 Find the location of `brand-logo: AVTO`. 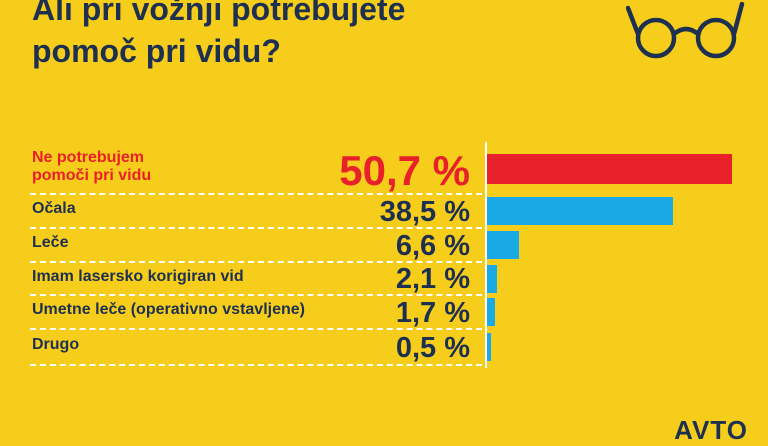

brand-logo: AVTO is located at coordinates (711, 430).